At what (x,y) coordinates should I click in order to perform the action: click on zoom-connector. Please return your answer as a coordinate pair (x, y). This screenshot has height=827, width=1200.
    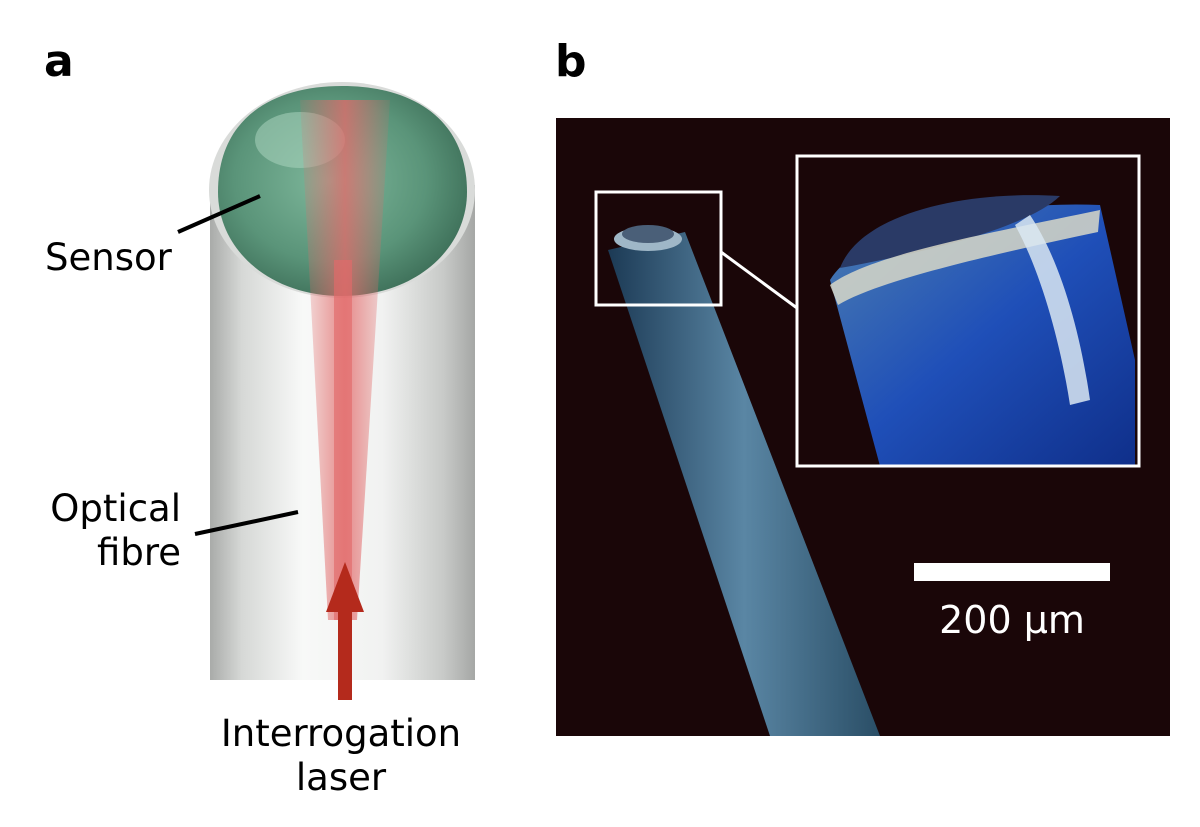
    Looking at the image, I should click on (759, 280).